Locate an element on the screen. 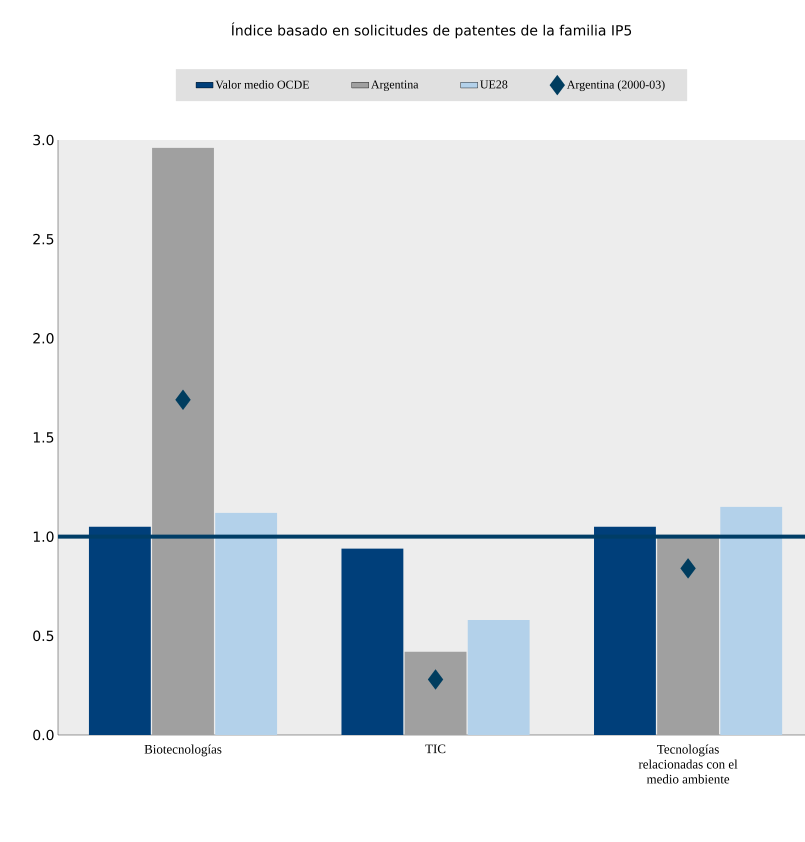  y-tick-label: 0.0 is located at coordinates (43, 735).